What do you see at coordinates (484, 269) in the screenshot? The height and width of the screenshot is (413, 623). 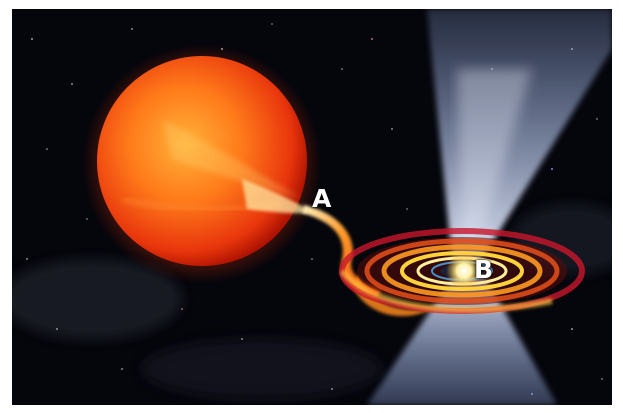 I see `label-b: B` at bounding box center [484, 269].